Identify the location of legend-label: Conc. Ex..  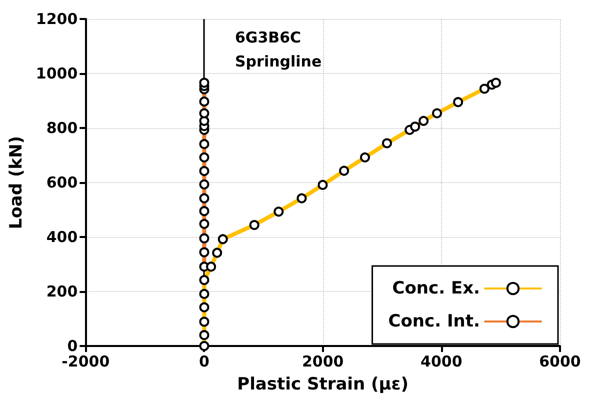
(436, 288).